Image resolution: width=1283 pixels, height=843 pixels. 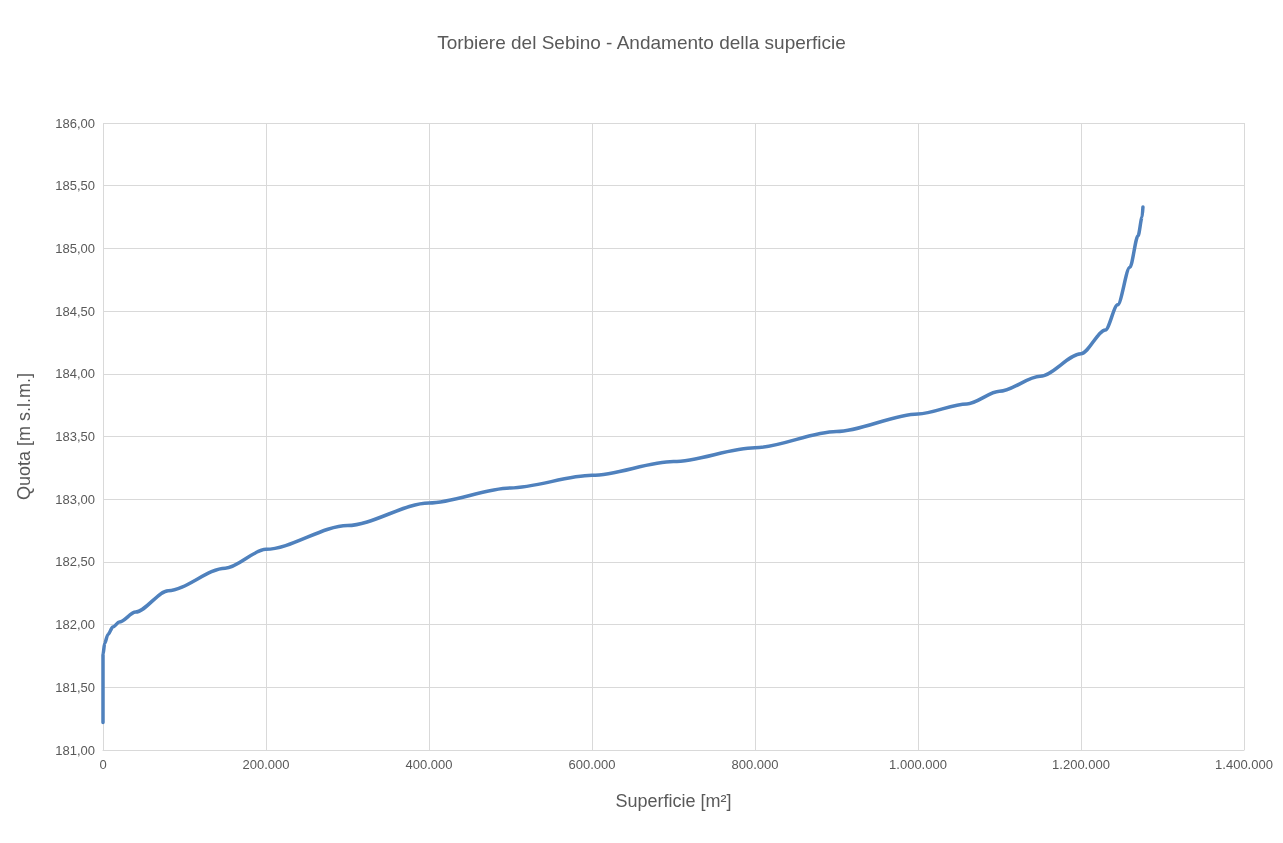 What do you see at coordinates (75, 562) in the screenshot?
I see `y-tick-label: 182,50` at bounding box center [75, 562].